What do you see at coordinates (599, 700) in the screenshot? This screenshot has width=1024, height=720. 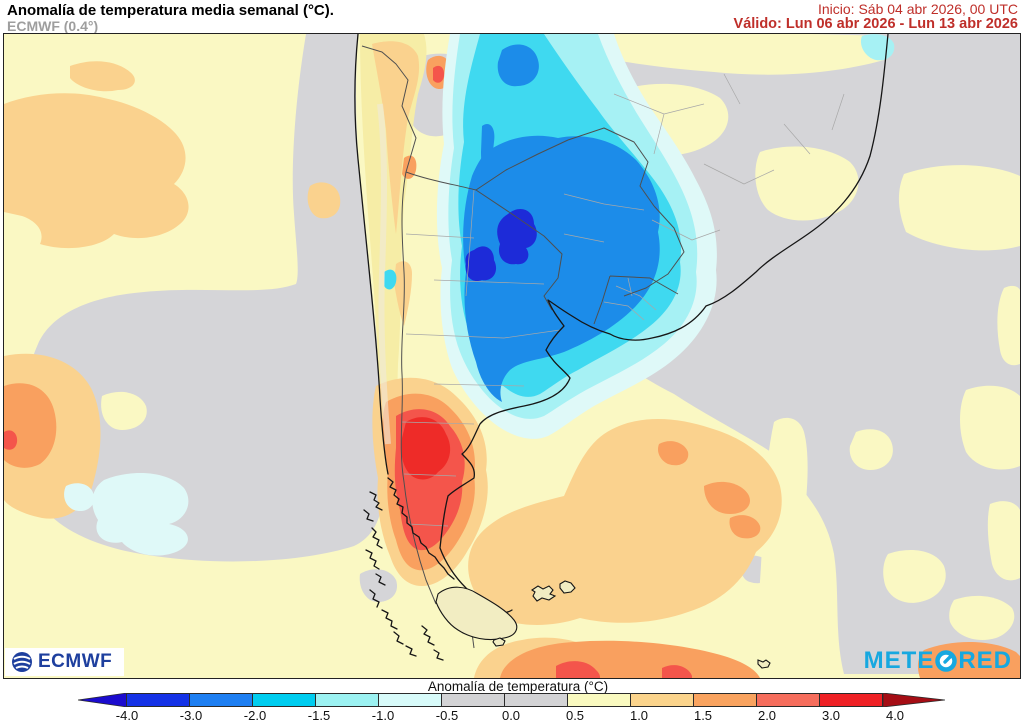 I see `colorbar-segment-0.5-to-1.0` at bounding box center [599, 700].